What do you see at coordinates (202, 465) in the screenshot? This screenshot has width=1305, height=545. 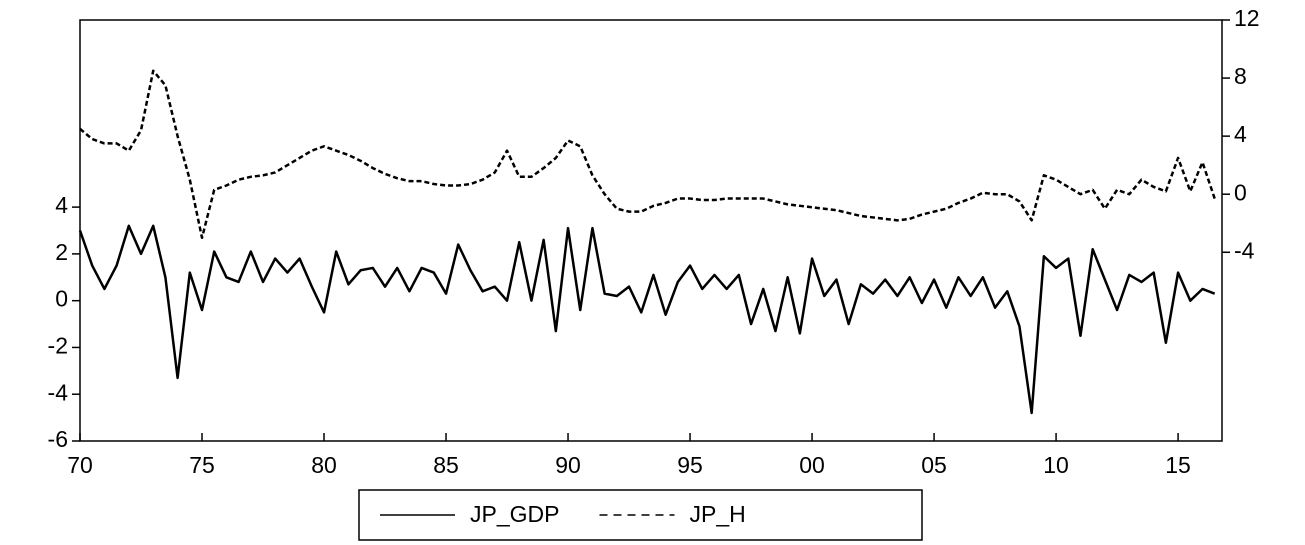 I see `x-tick-label: 75` at bounding box center [202, 465].